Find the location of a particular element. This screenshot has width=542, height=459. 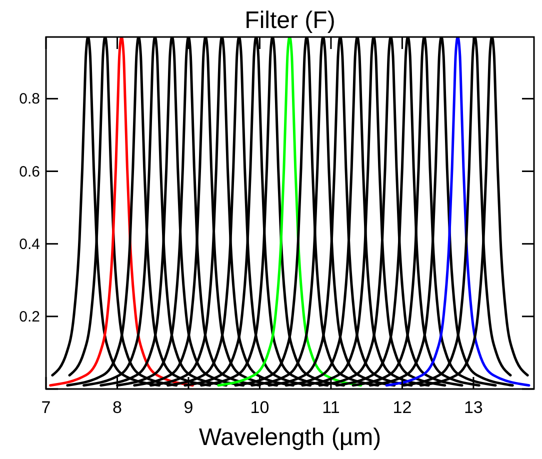

x-tick-label: 12 is located at coordinates (402, 407).